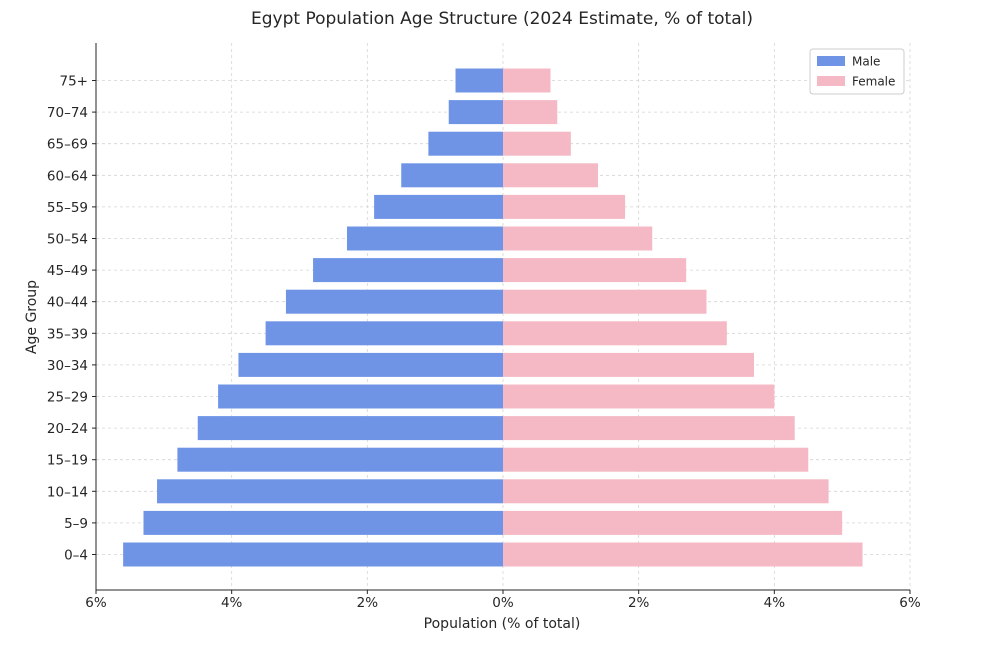 This screenshot has width=996, height=658. What do you see at coordinates (67, 492) in the screenshot?
I see `y-tick-label: 10–14` at bounding box center [67, 492].